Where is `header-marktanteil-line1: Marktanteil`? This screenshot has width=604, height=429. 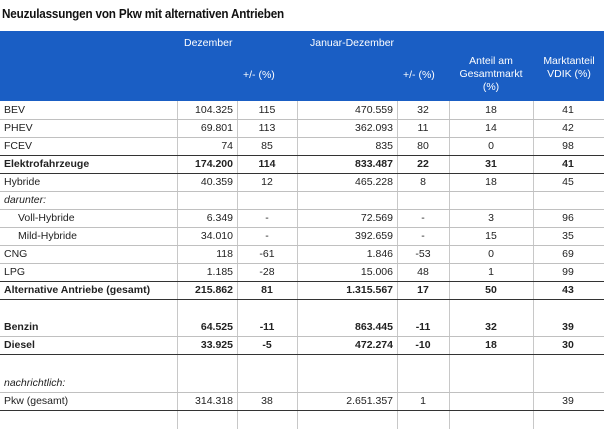 header-marktanteil-line1: Marktanteil is located at coordinates (569, 61).